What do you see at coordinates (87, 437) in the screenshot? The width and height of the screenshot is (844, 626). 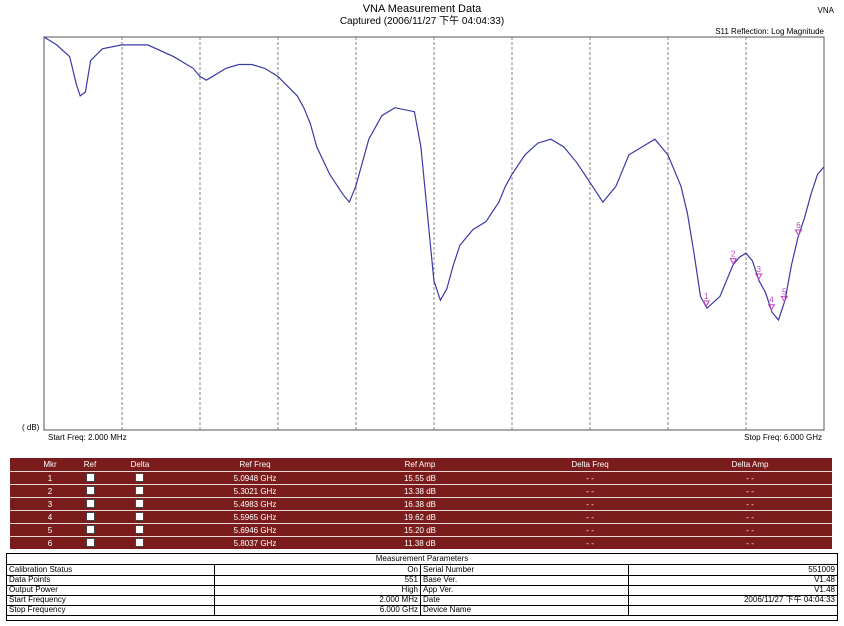 I see `start-freq-label: Start Freq: 2.000 MHz` at bounding box center [87, 437].